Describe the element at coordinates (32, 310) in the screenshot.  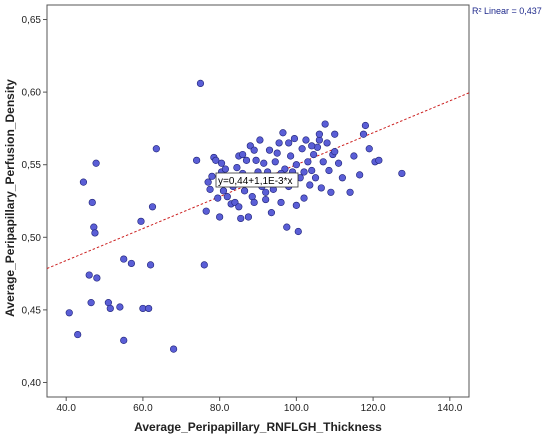
I see `y-tick-label: 0,45` at that location.